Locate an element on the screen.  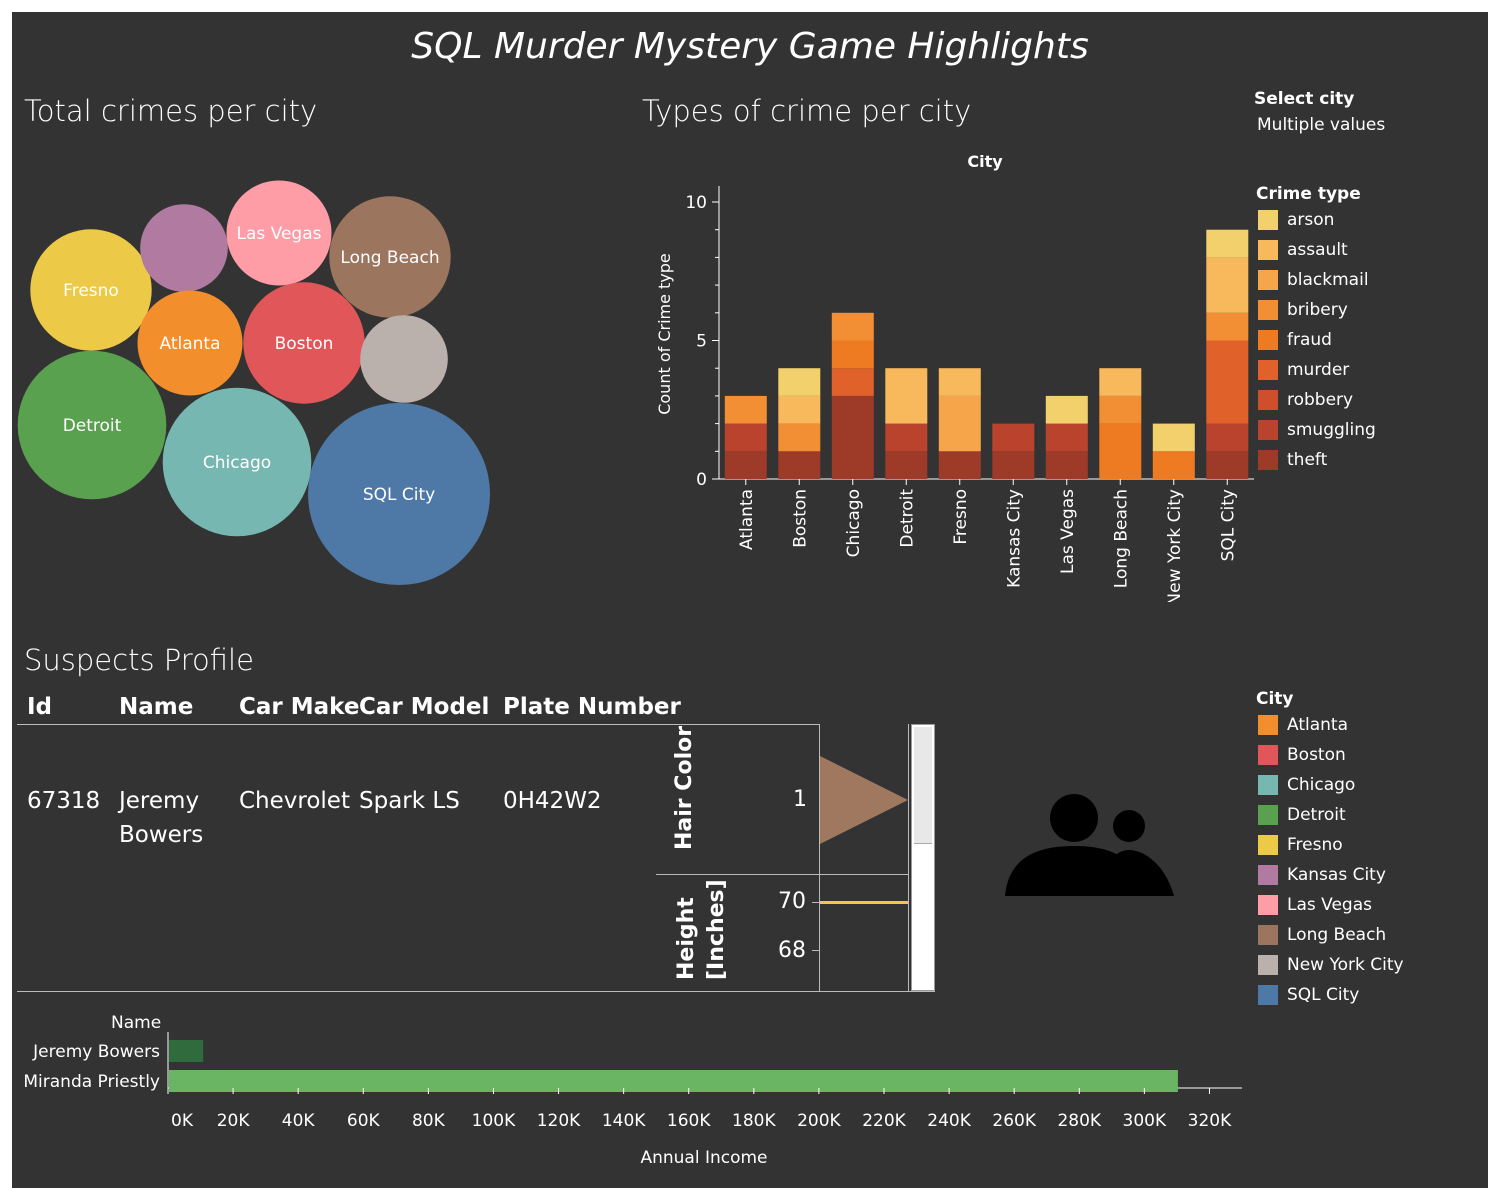
hair-color-label: Hair Color is located at coordinates (684, 787).